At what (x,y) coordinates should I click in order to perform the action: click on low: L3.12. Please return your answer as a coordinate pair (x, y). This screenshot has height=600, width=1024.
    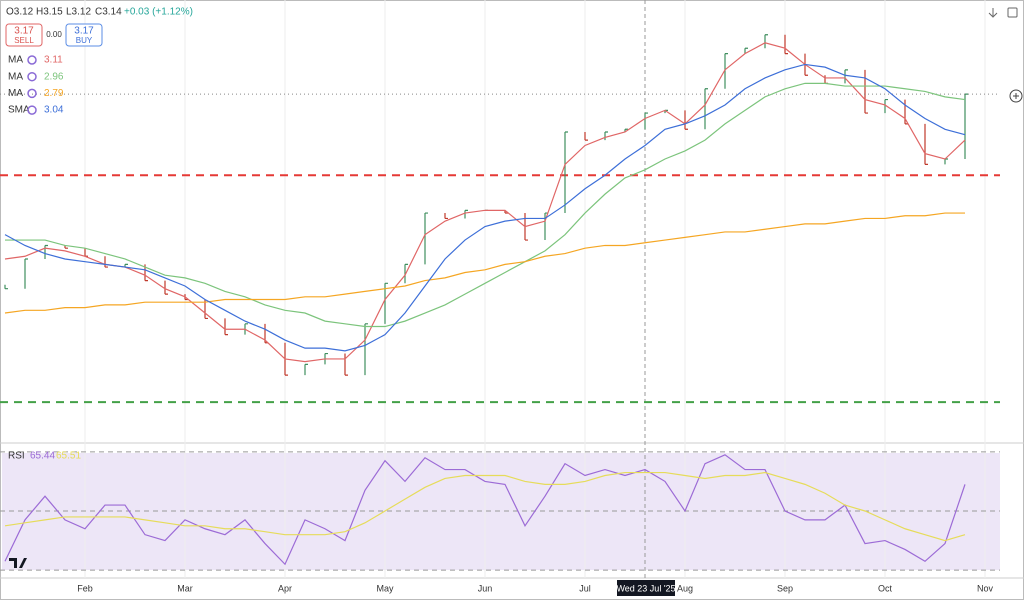
    Looking at the image, I should click on (78, 12).